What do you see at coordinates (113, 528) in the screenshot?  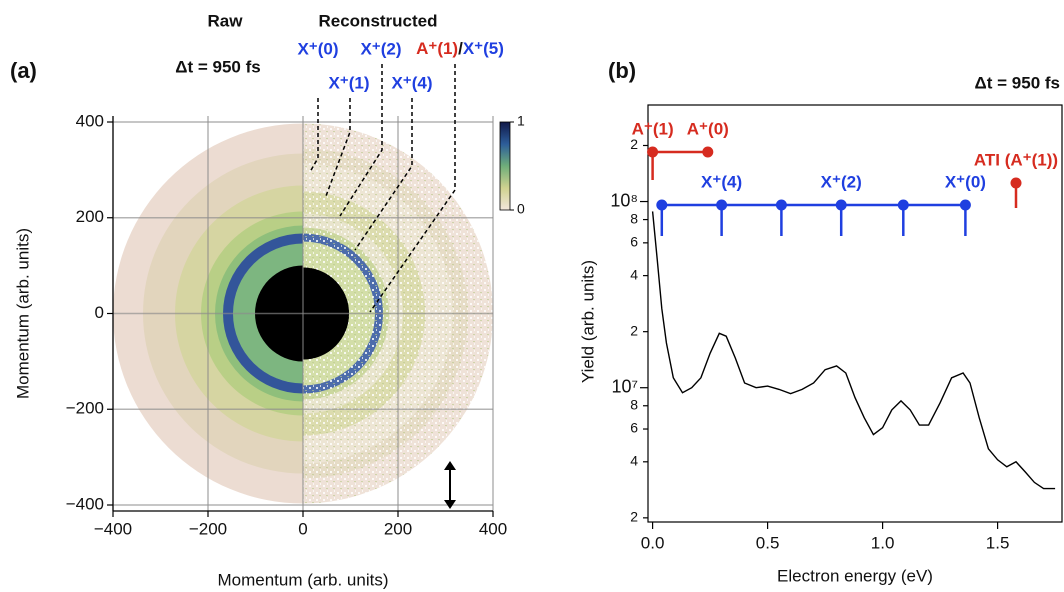 I see `x-tick-label: −400` at bounding box center [113, 528].